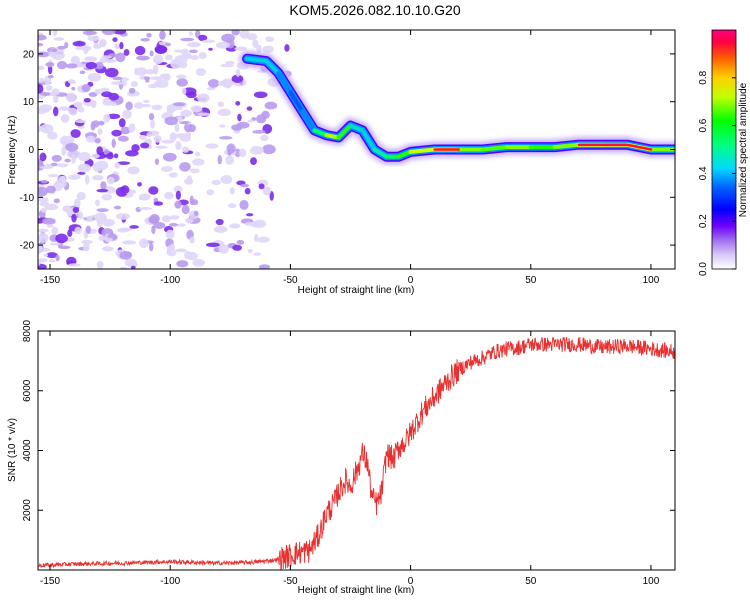  I want to click on spectrogram-y-tick-label: -20, so click(27, 246).